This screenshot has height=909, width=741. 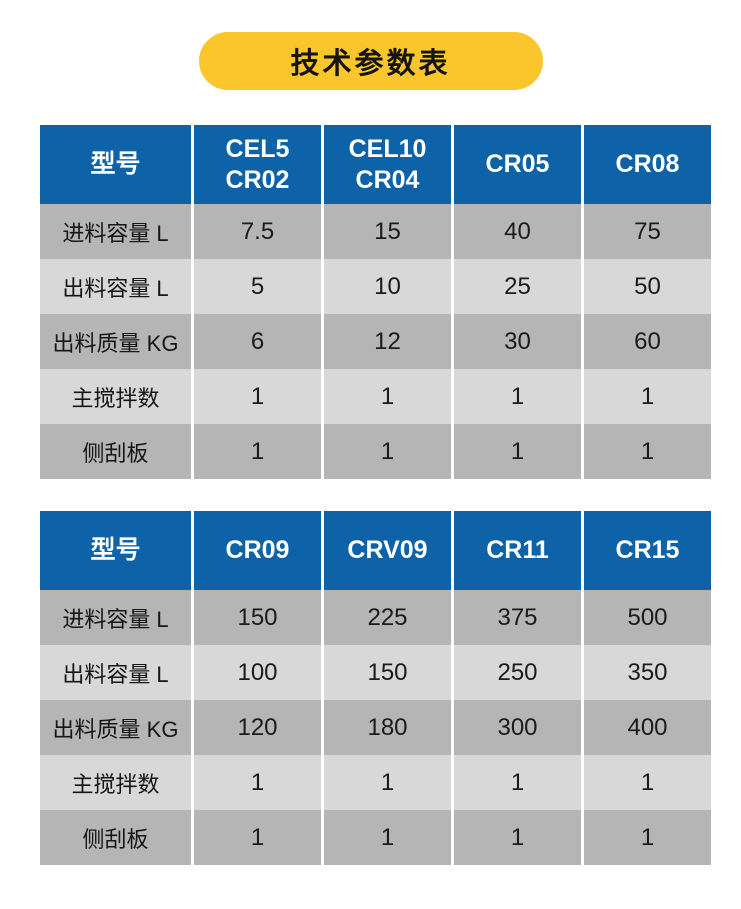 What do you see at coordinates (516, 672) in the screenshot?
I see `spec-value-cell: 250` at bounding box center [516, 672].